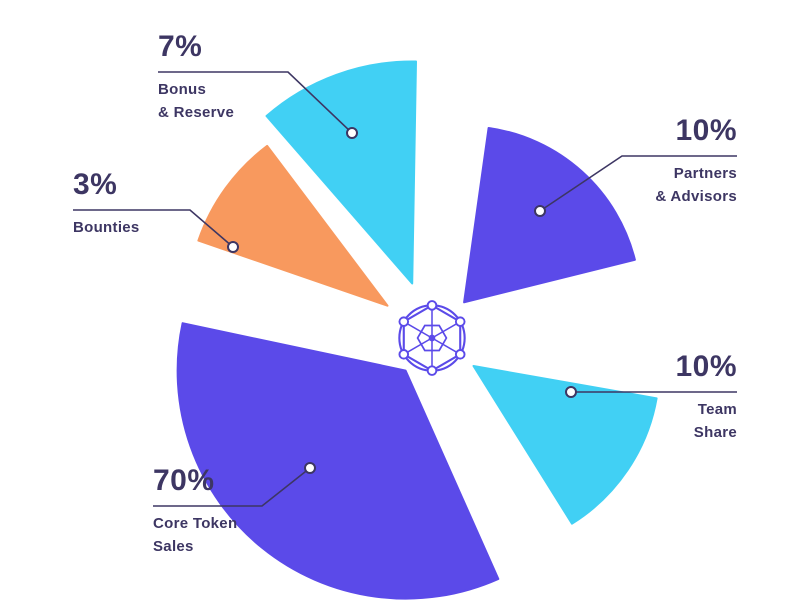 The height and width of the screenshot is (600, 810). What do you see at coordinates (232, 487) in the screenshot?
I see `leader-line-core` at bounding box center [232, 487].